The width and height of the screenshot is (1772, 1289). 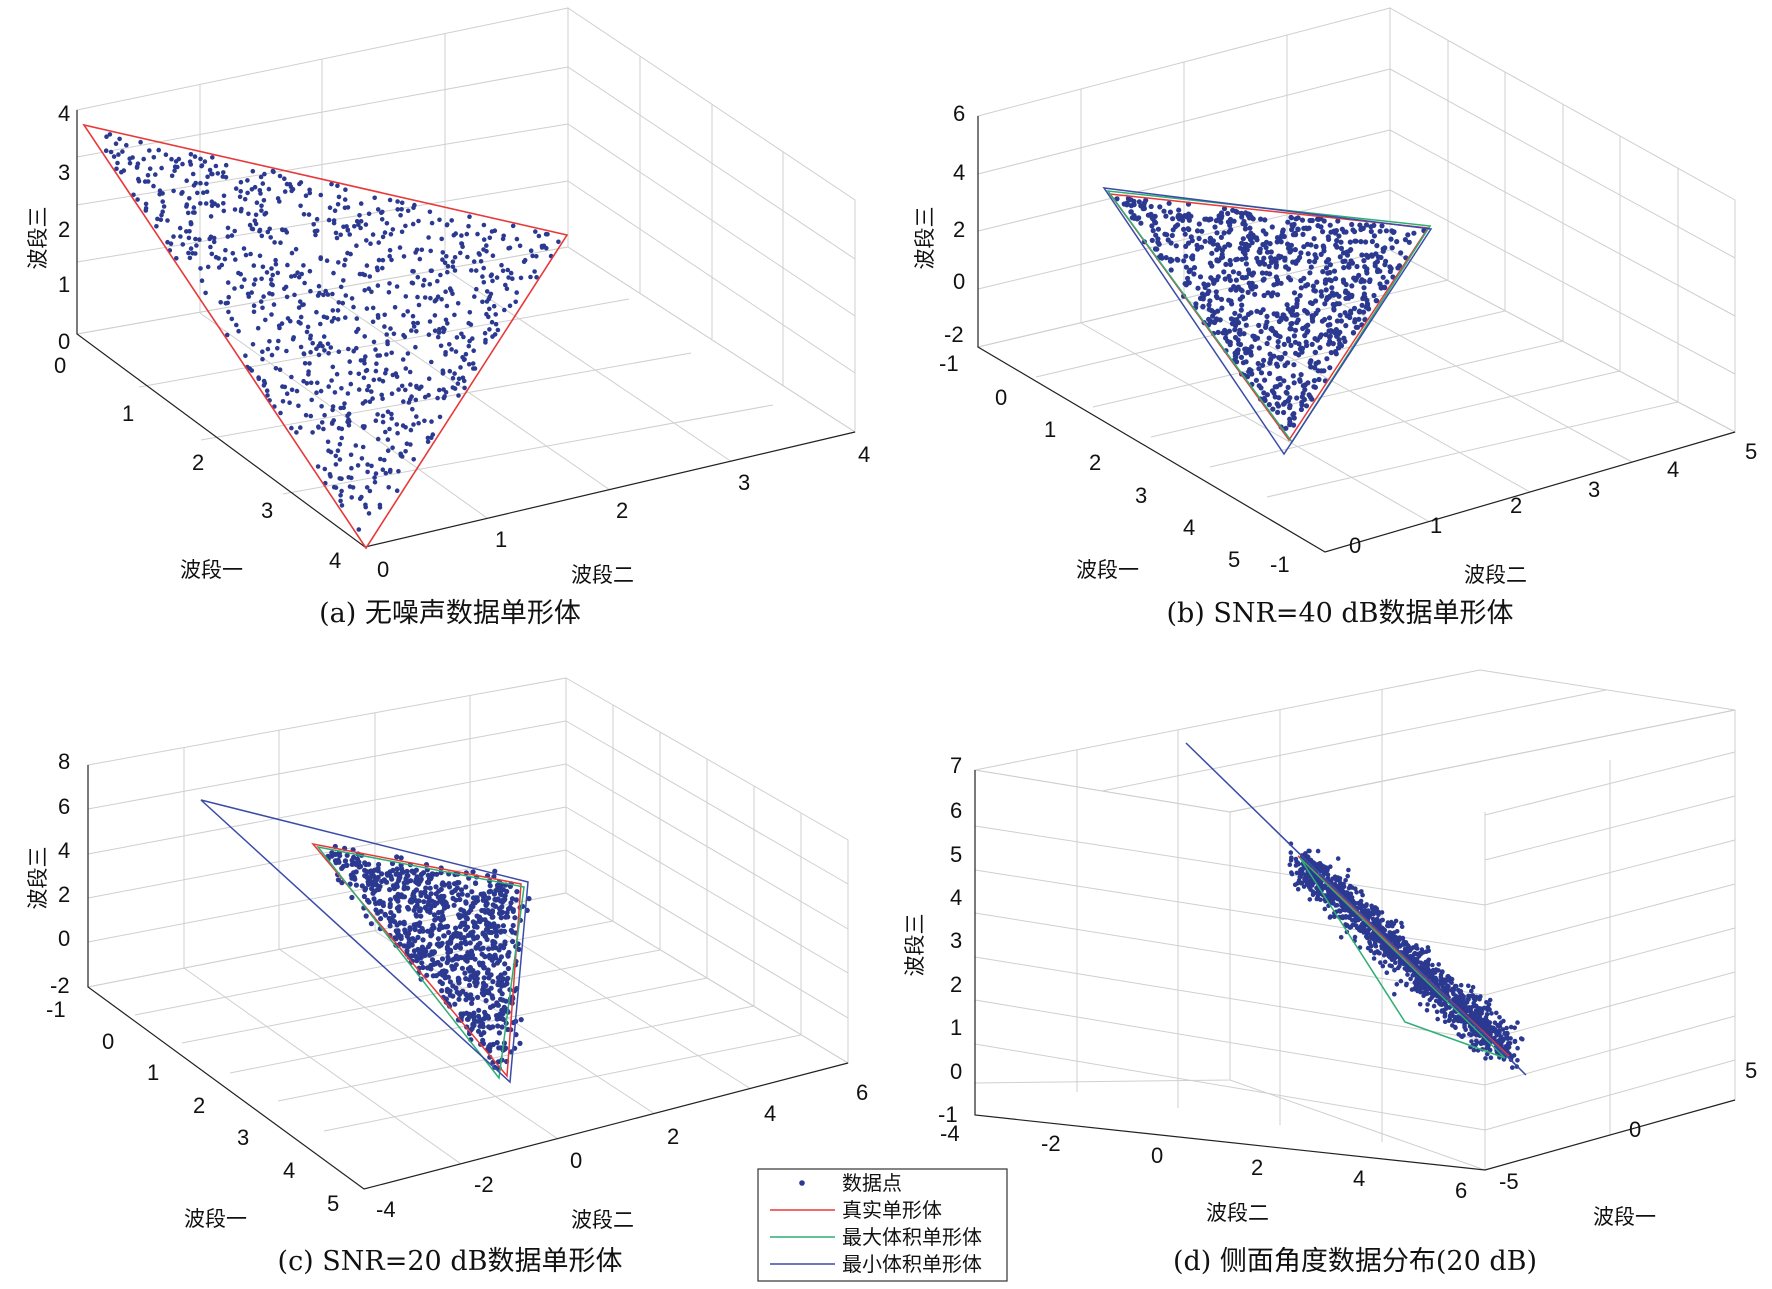 What do you see at coordinates (64, 894) in the screenshot?
I see `panel-c-z-tick: 2` at bounding box center [64, 894].